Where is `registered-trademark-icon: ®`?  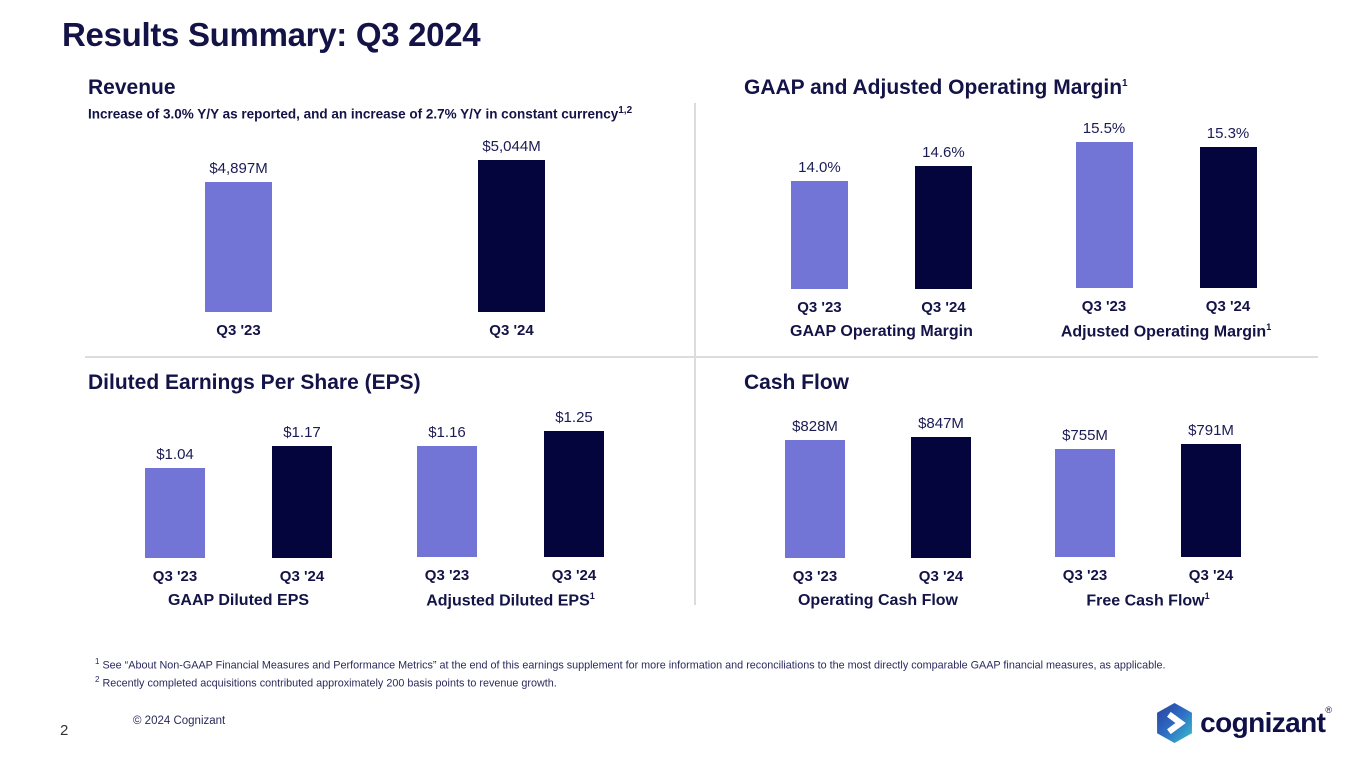
registered-trademark-icon: ® is located at coordinates (1328, 710).